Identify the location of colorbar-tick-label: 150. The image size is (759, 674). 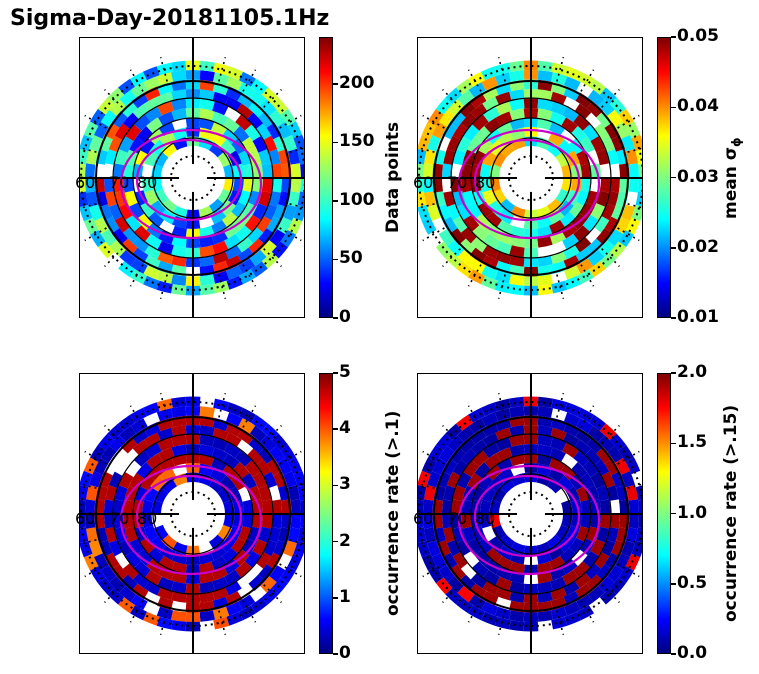
(357, 141).